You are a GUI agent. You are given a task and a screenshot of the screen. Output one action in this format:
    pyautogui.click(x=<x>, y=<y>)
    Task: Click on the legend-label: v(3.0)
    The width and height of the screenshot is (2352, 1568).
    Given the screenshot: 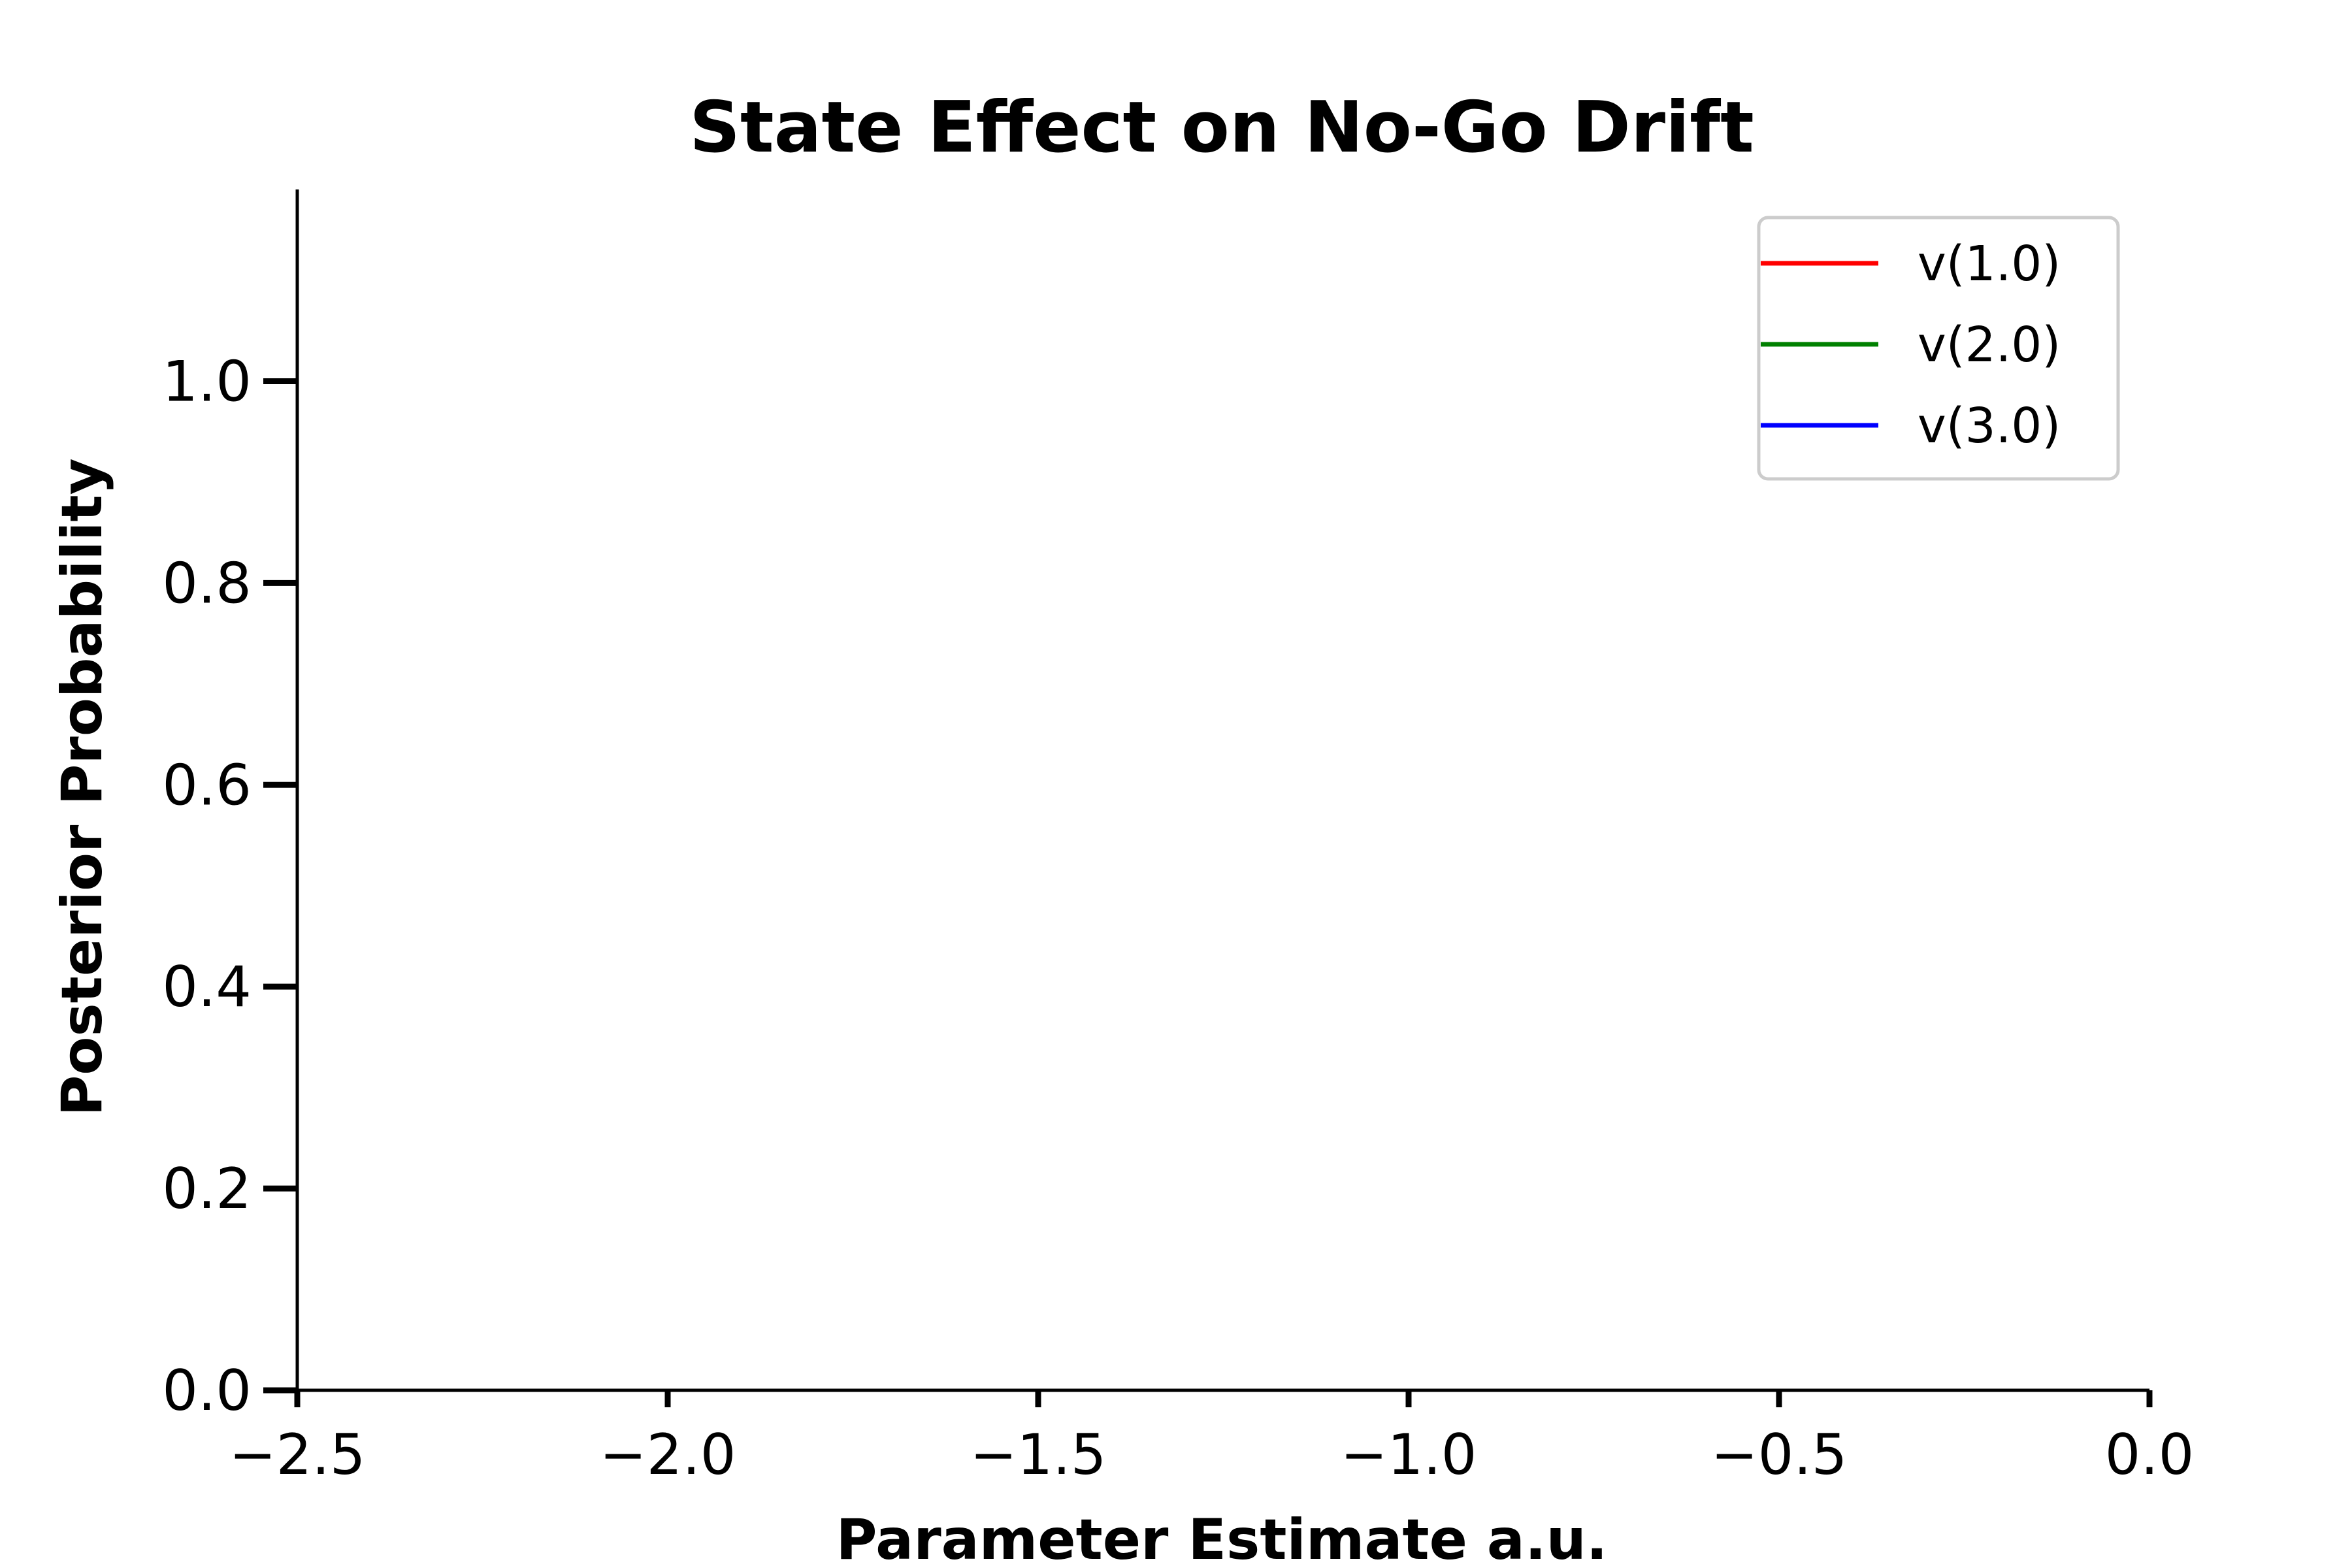 What is the action you would take?
    pyautogui.click(x=1989, y=426)
    